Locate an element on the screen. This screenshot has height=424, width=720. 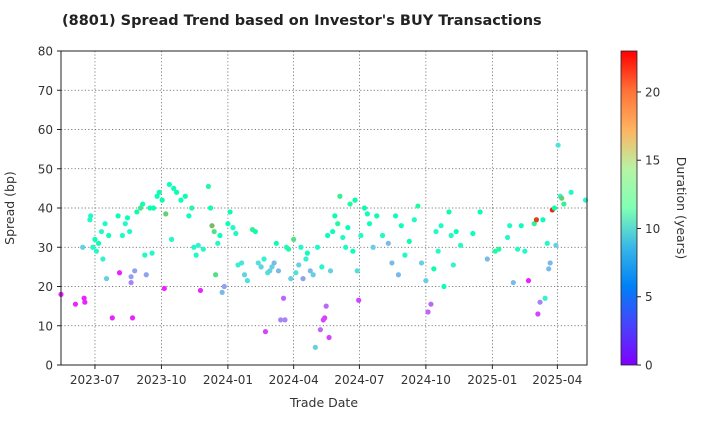
y-tick-label: 60 is located at coordinates (45, 130).